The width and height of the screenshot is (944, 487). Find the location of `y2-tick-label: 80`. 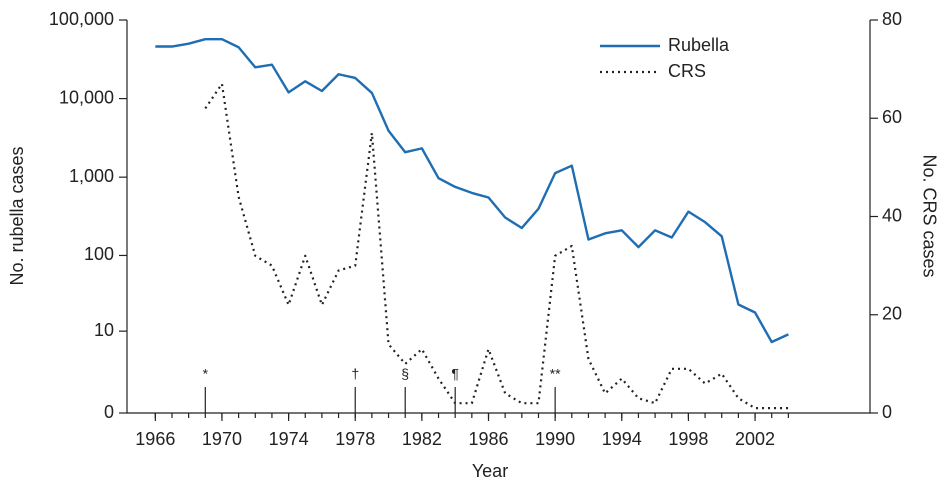

y2-tick-label: 80 is located at coordinates (892, 19).